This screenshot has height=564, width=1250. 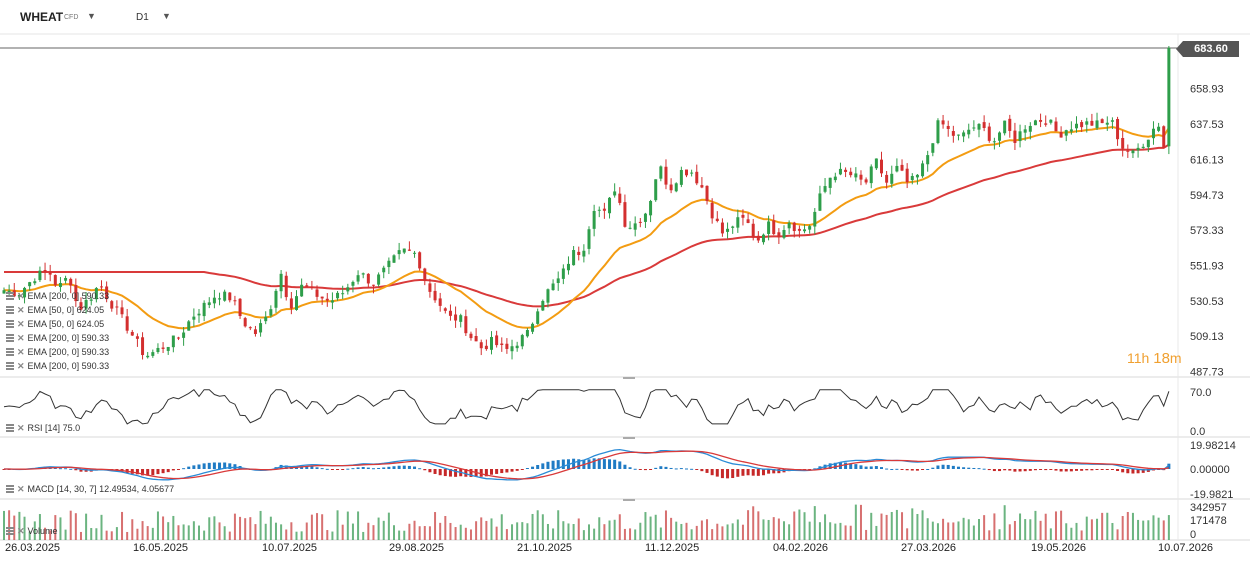 What do you see at coordinates (586, 468) in the screenshot?
I see `macd-histogram` at bounding box center [586, 468].